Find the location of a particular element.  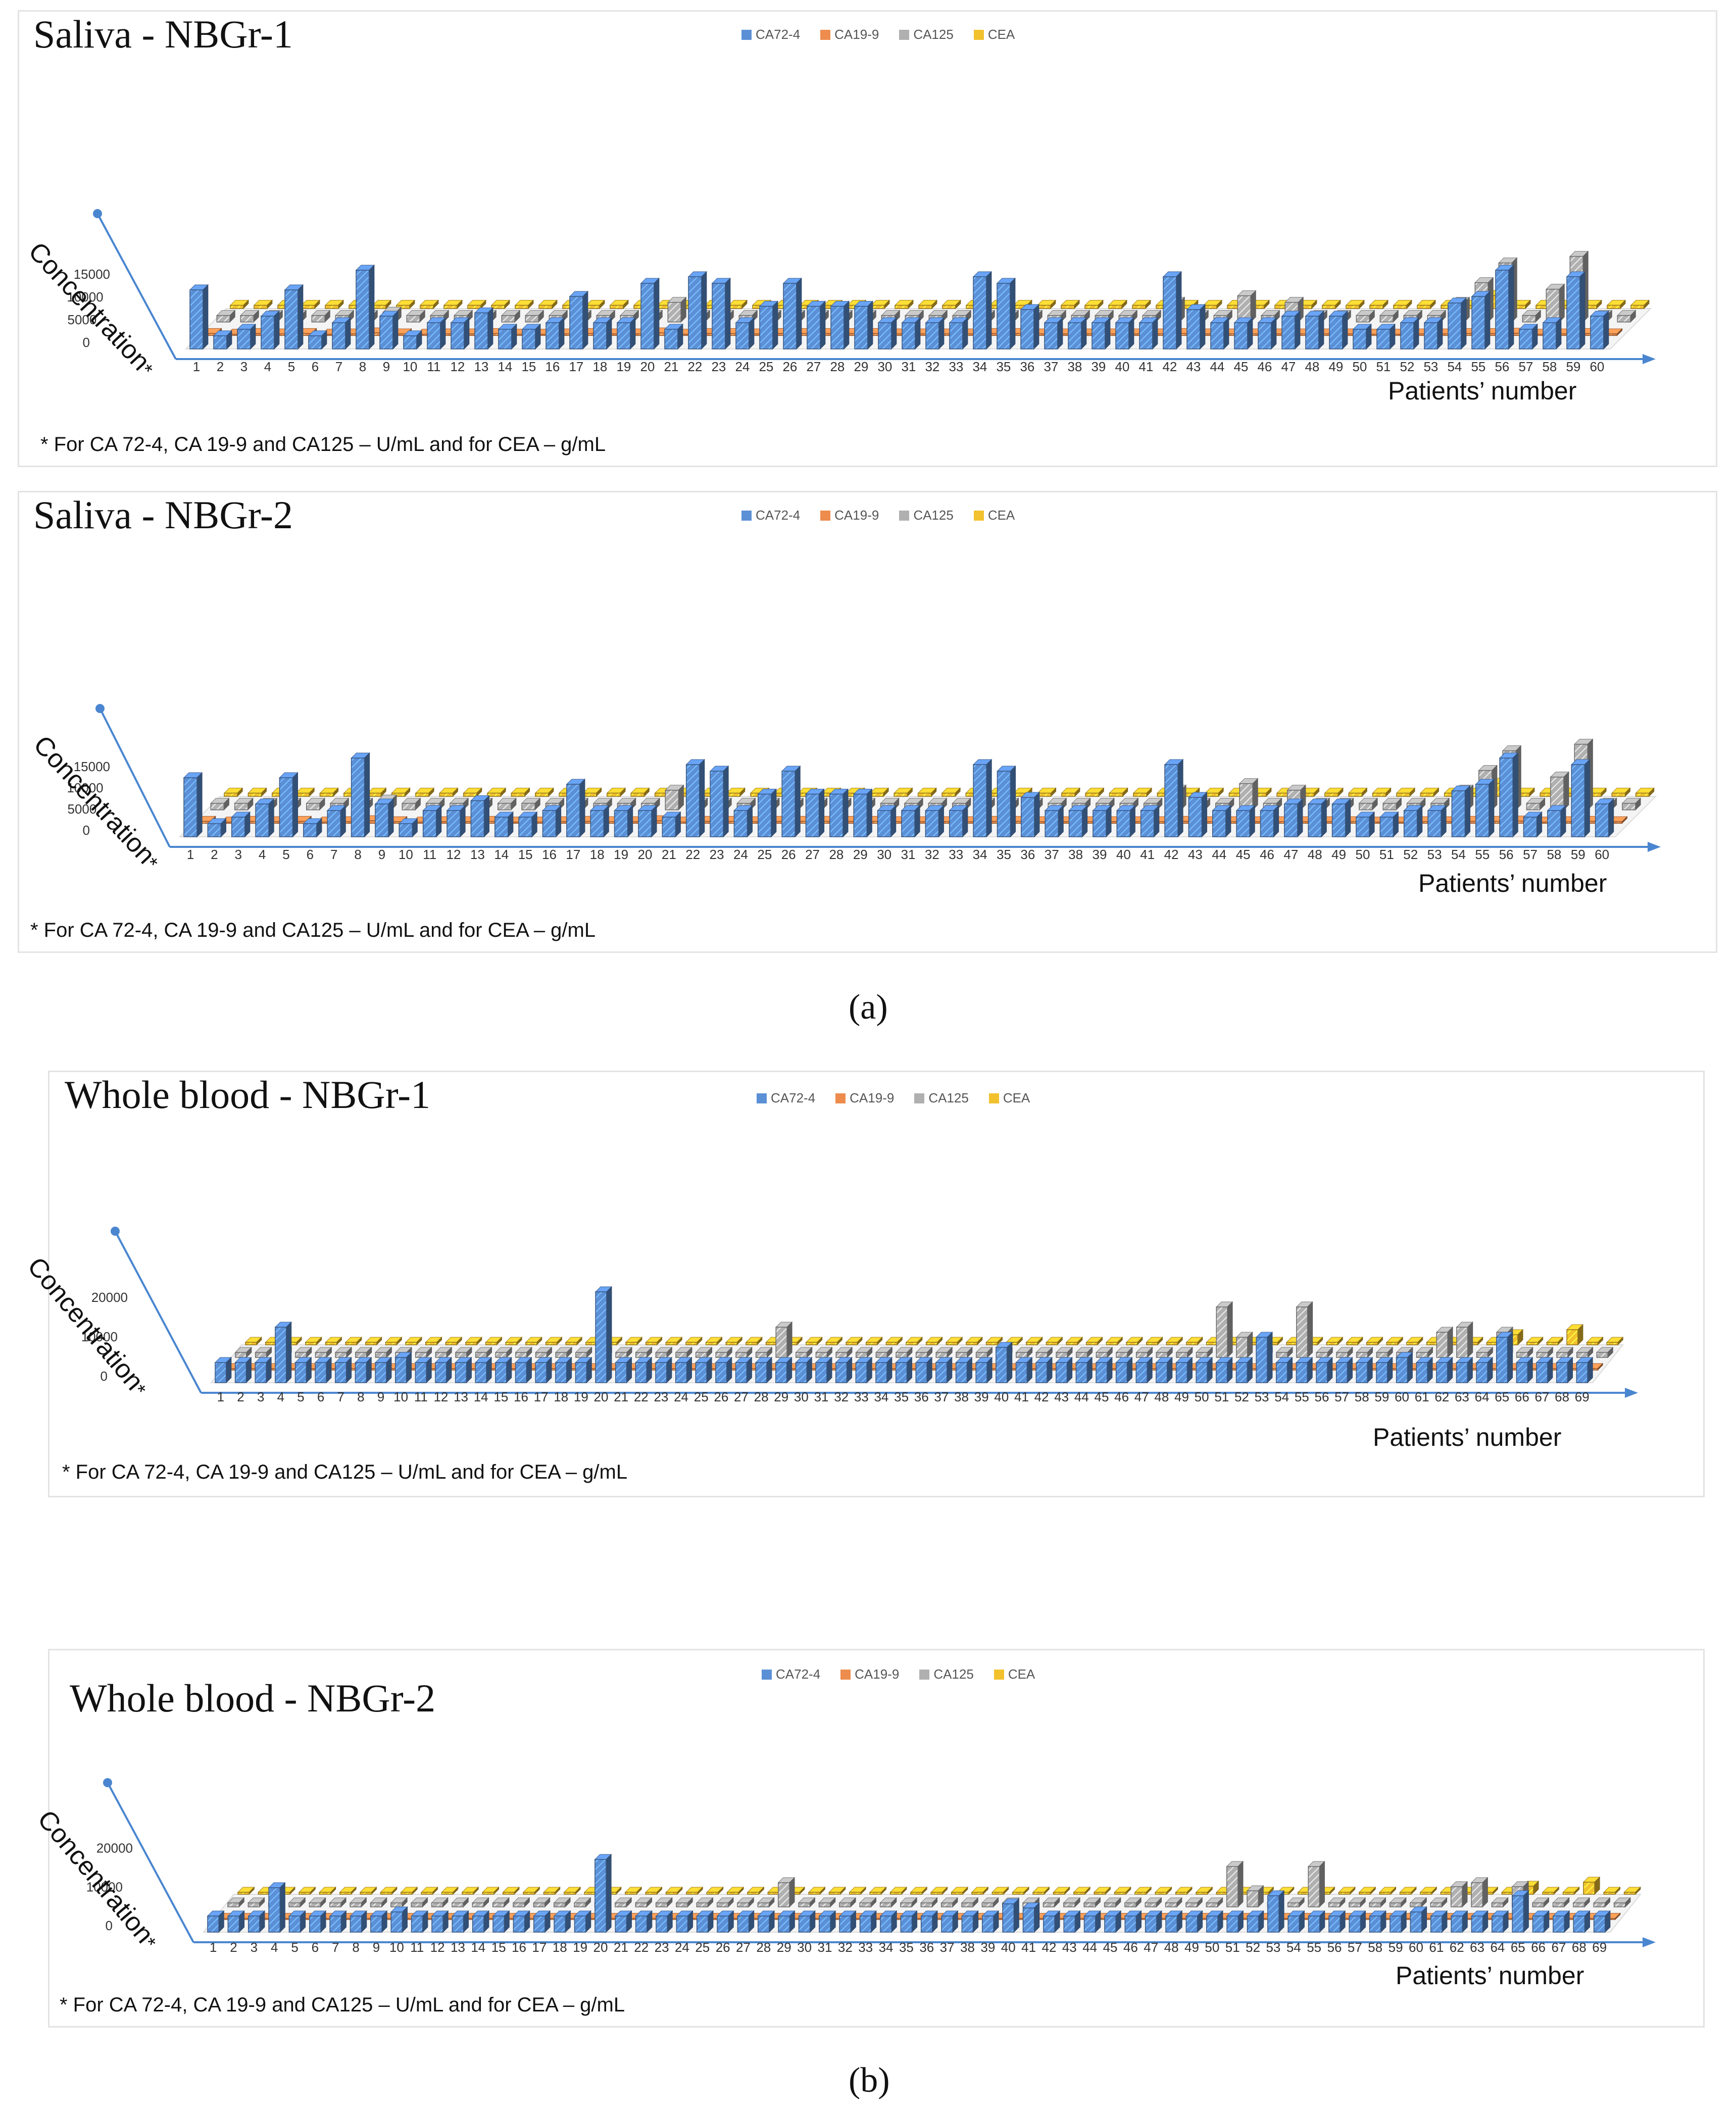

y-tick-label: 20000 is located at coordinates (114, 1848).